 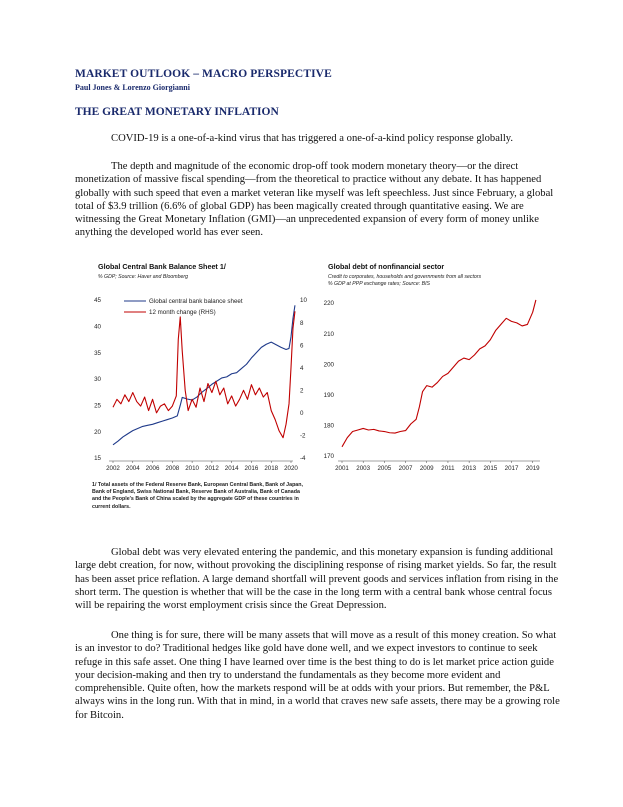 What do you see at coordinates (302, 390) in the screenshot?
I see `y-tick-right: 2` at bounding box center [302, 390].